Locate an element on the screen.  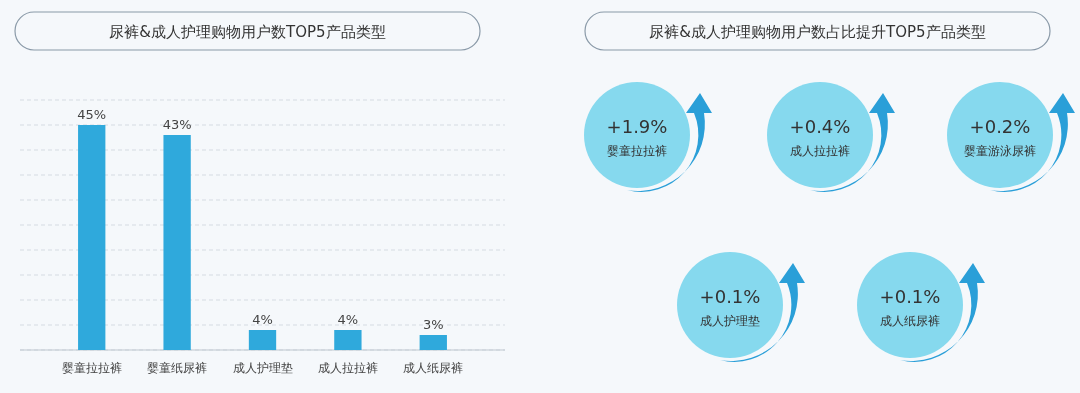
x-tick-label: 成人纸尿裤 is located at coordinates (433, 368).